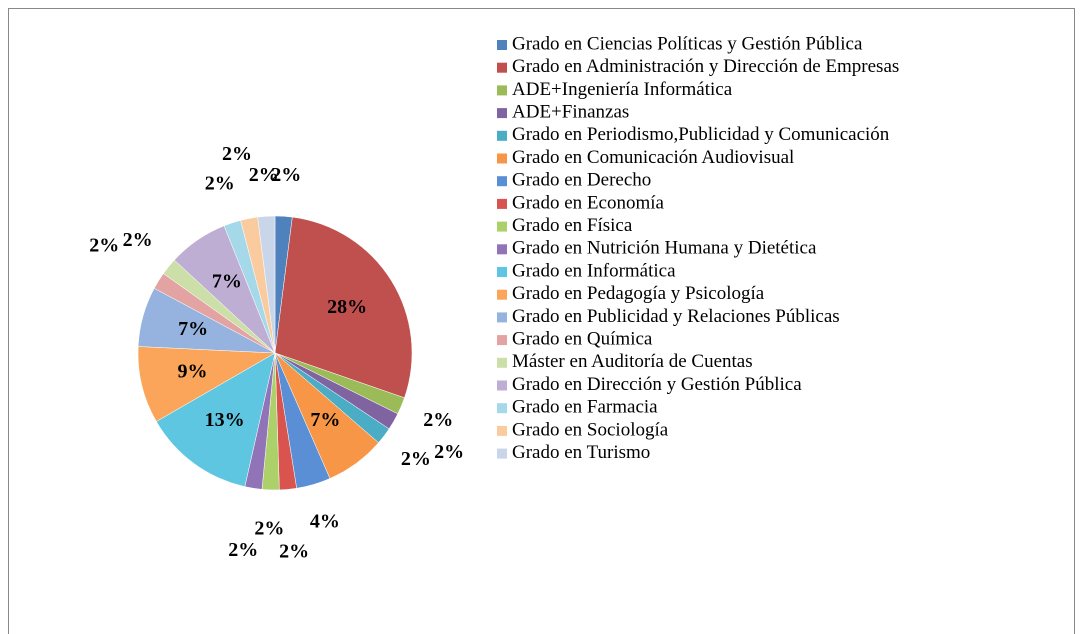 The image size is (1082, 634). What do you see at coordinates (588, 202) in the screenshot?
I see `legend-label: Grado en Economía` at bounding box center [588, 202].